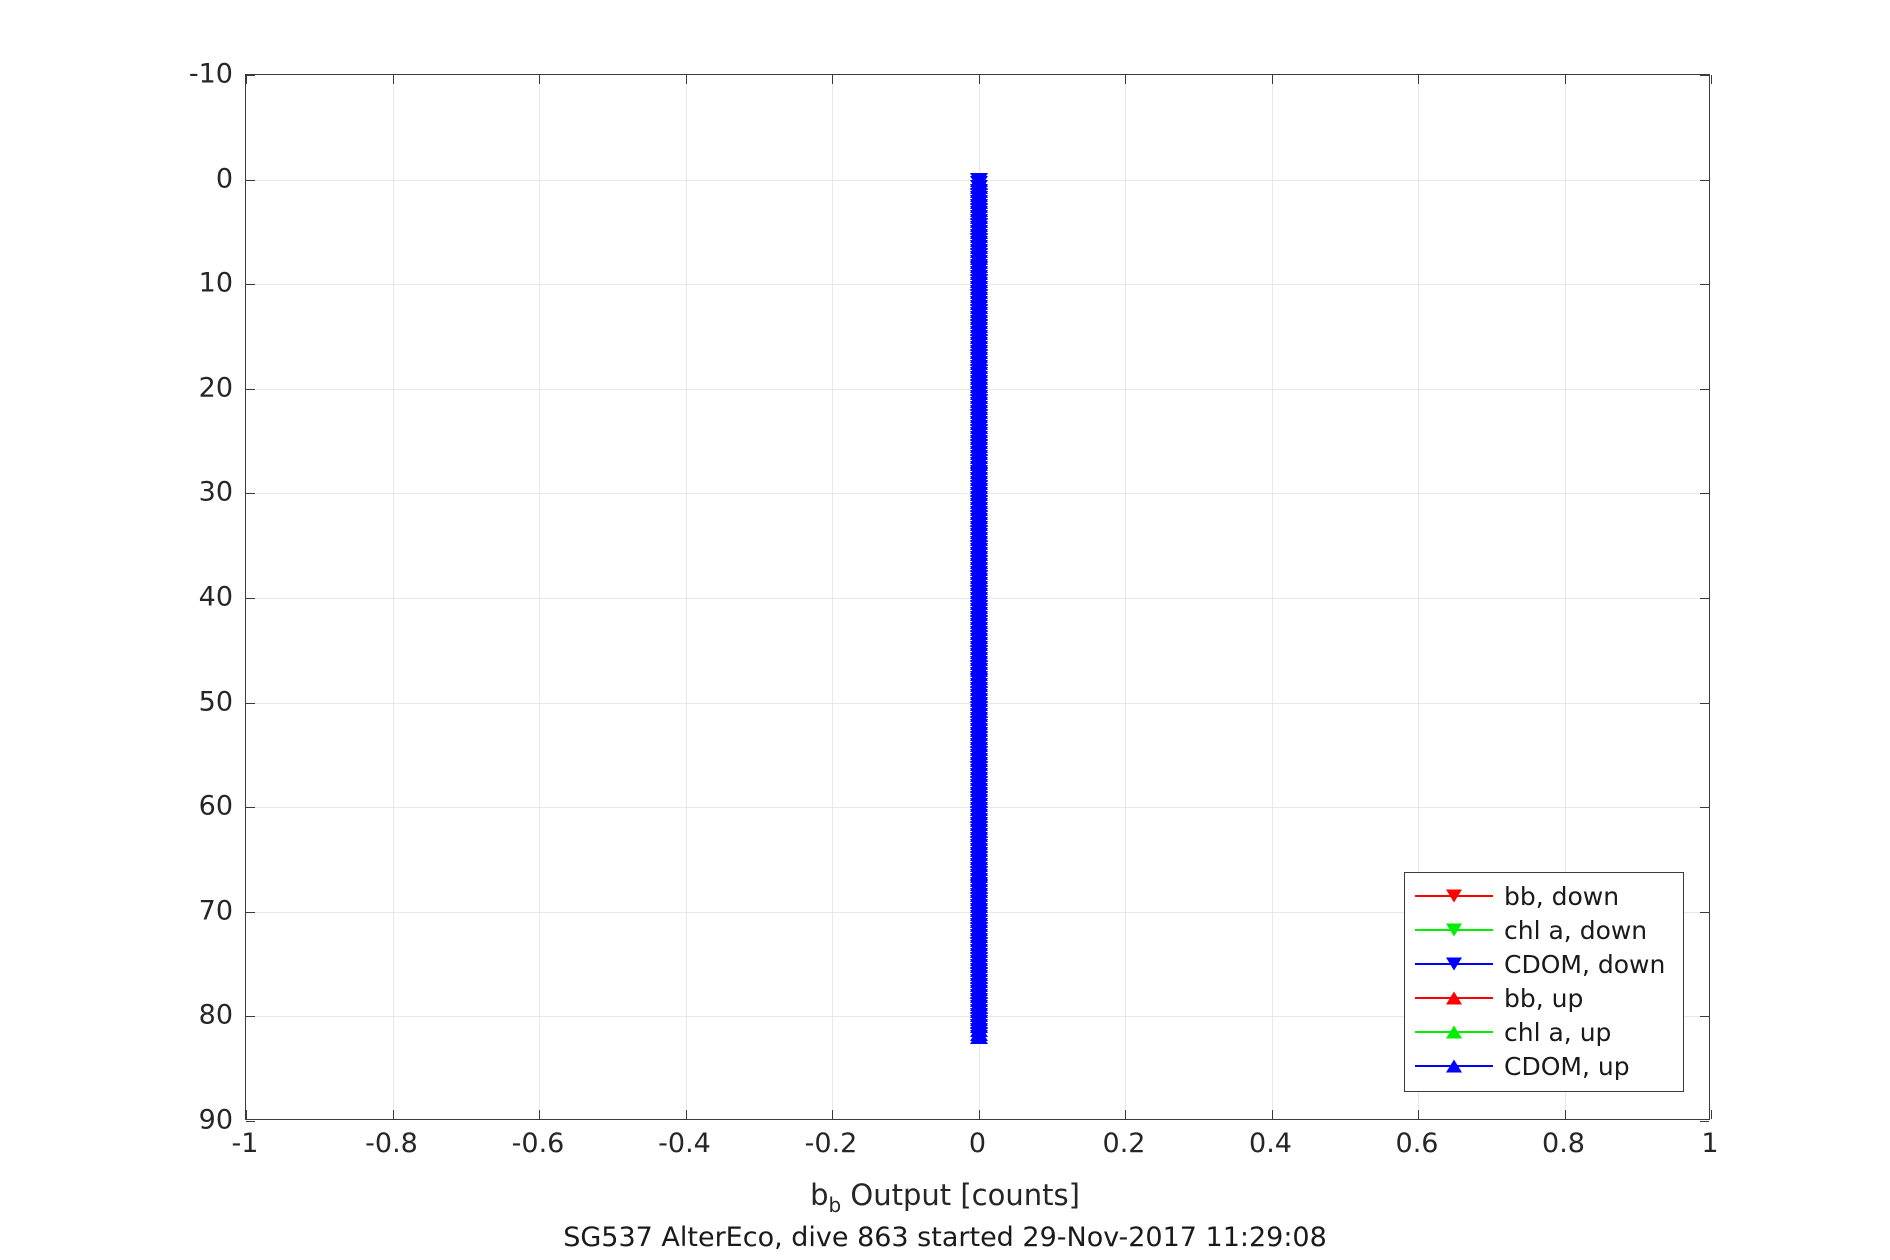 The image size is (1890, 1260). I want to click on x-tick-label: -0.2, so click(831, 1143).